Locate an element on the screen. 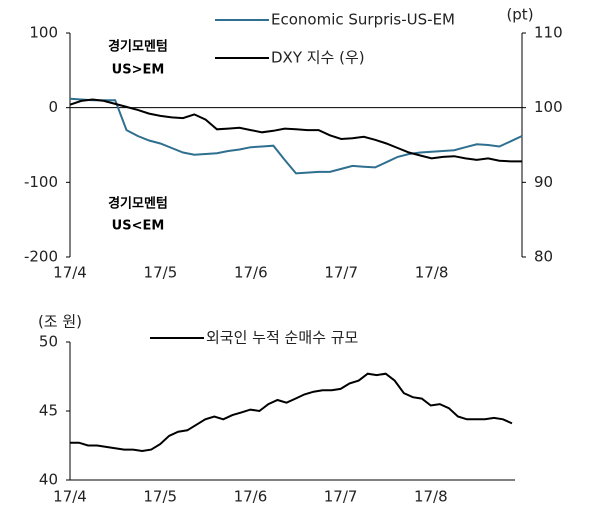 This screenshot has width=591, height=510. y-tick-label: -100 is located at coordinates (41, 182).